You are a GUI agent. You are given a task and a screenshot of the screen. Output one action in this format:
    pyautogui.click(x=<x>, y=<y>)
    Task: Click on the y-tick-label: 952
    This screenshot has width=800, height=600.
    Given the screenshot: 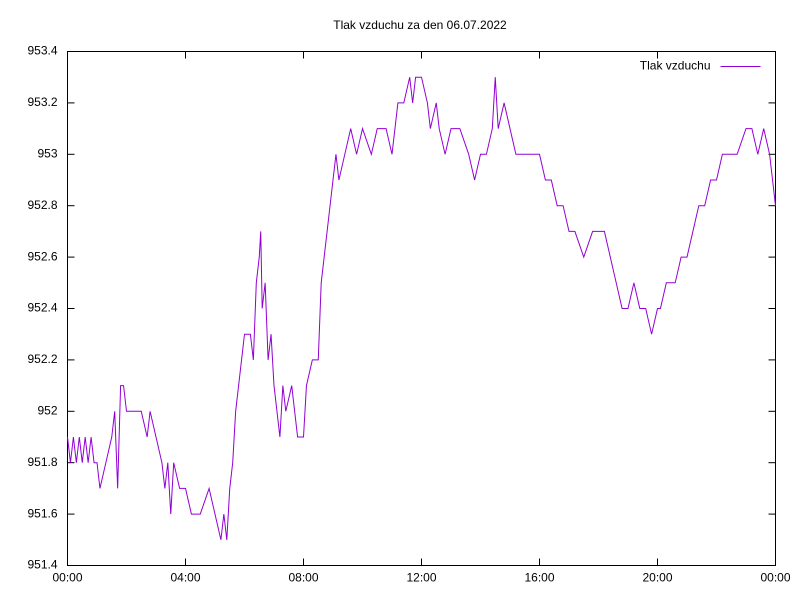 What is the action you would take?
    pyautogui.click(x=47, y=410)
    